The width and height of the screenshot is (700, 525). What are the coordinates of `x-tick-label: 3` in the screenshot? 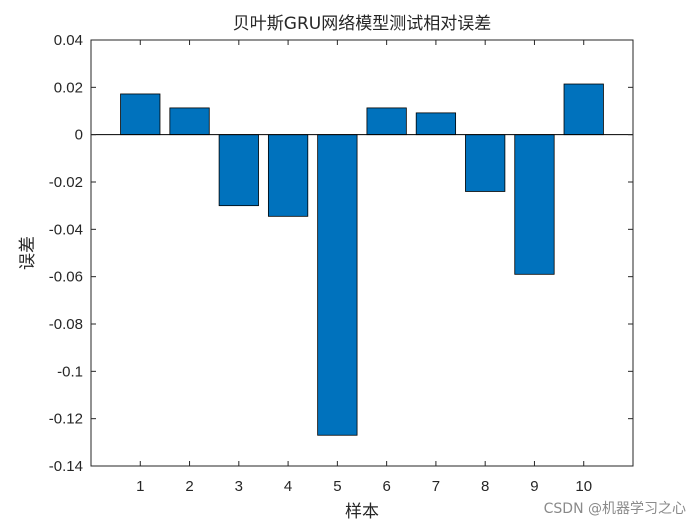 It's located at (239, 486).